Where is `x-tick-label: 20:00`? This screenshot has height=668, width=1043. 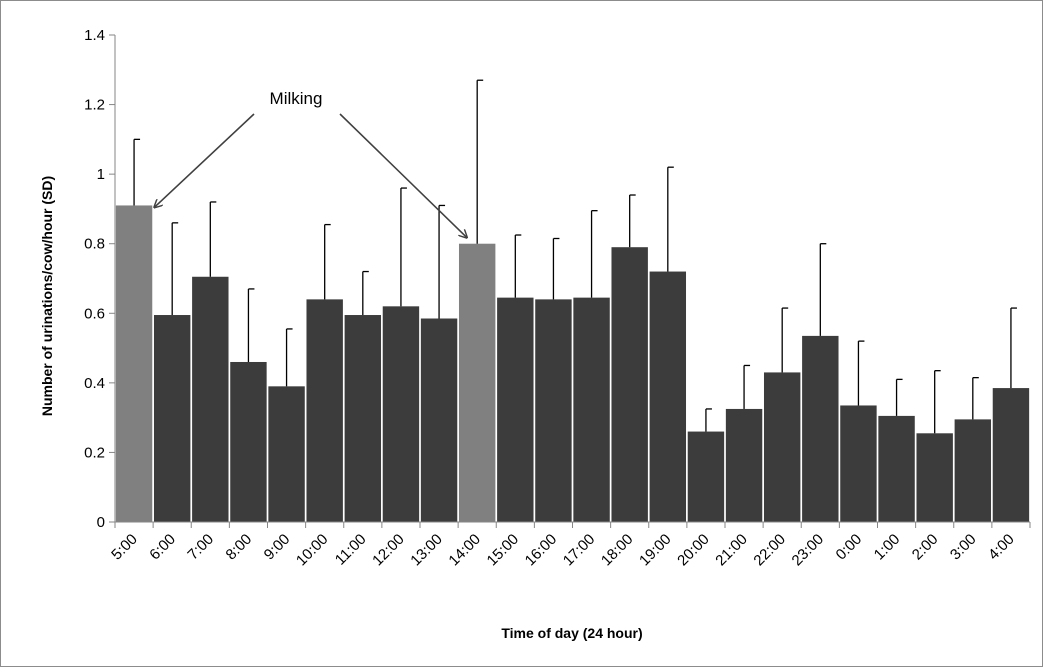
x-tick-label: 20:00 is located at coordinates (693, 550).